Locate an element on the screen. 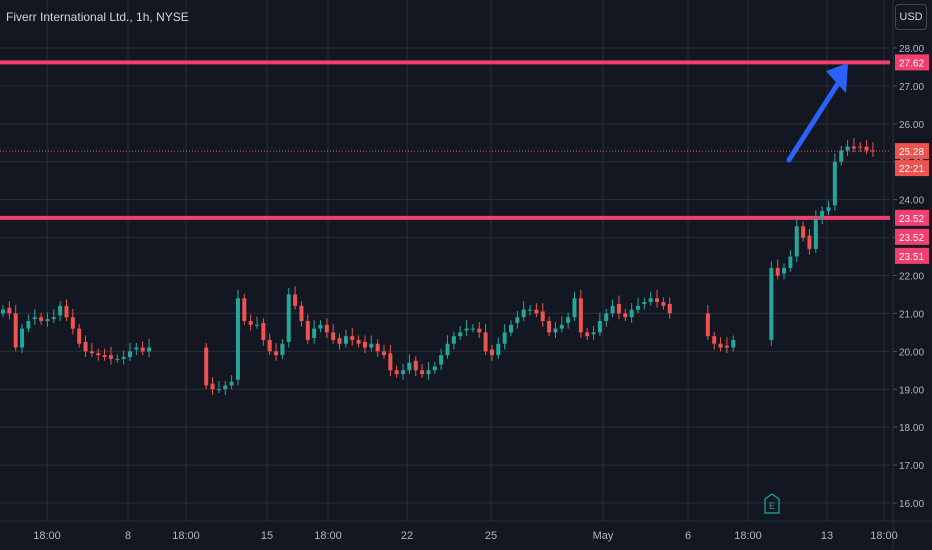  currency-button: USD is located at coordinates (911, 17).